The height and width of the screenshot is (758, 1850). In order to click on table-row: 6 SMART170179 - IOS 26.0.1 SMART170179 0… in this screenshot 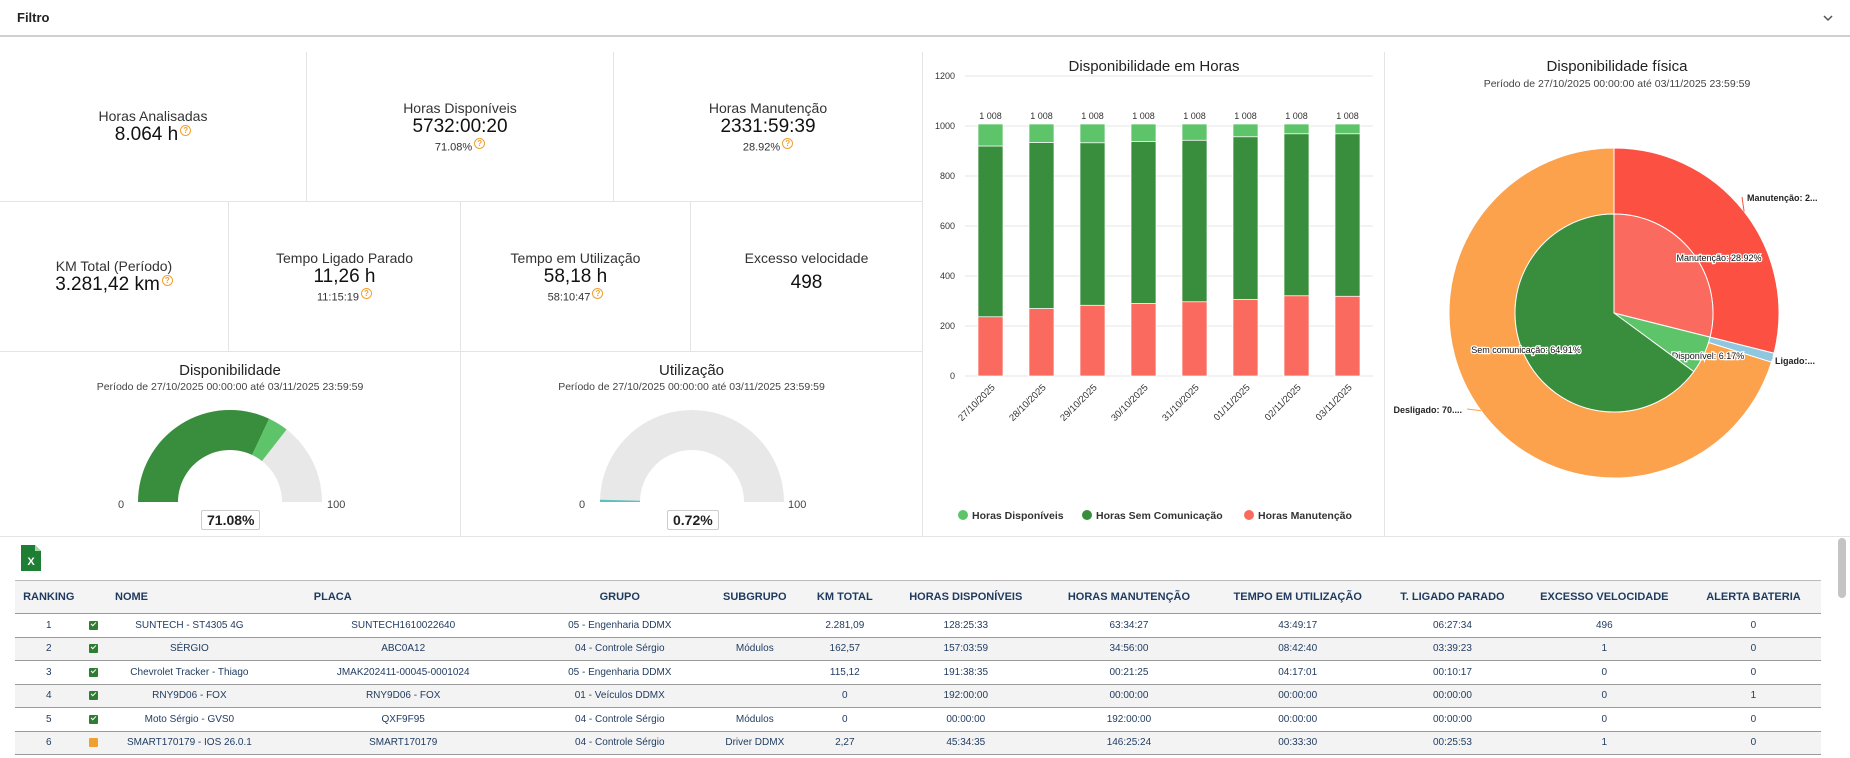, I will do `click(918, 743)`.